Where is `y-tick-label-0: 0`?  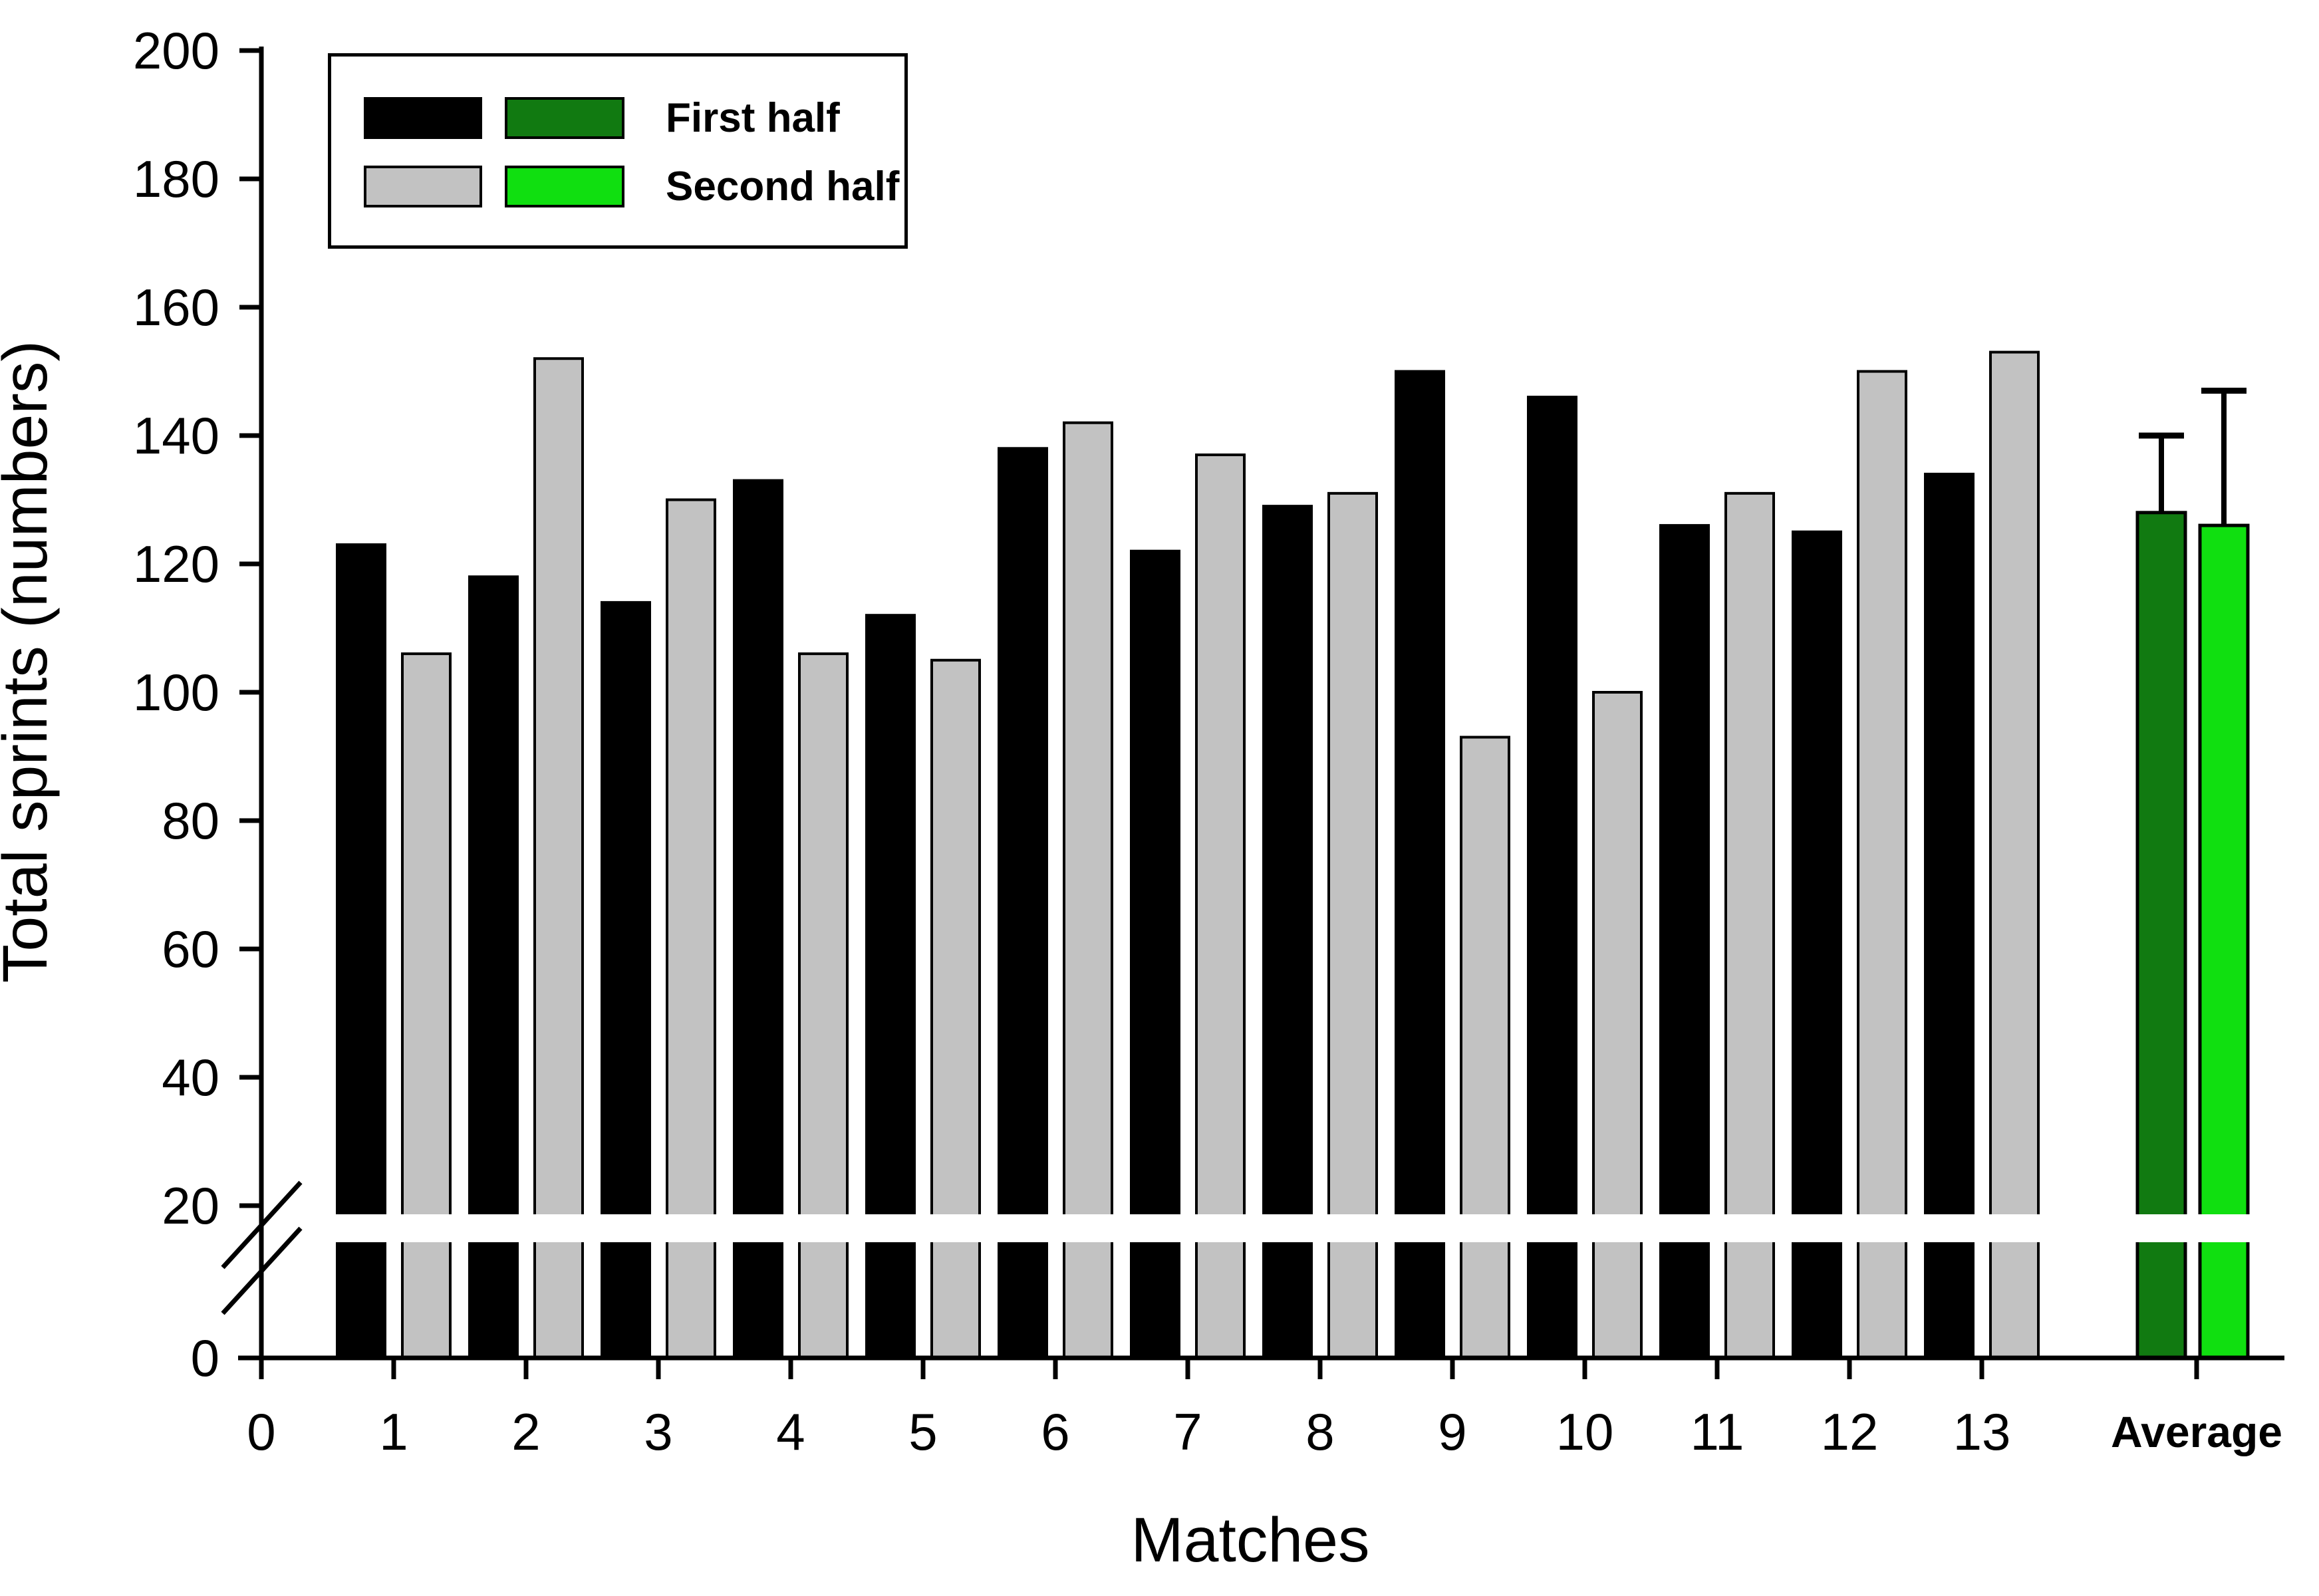
y-tick-label-0: 0 is located at coordinates (205, 1358).